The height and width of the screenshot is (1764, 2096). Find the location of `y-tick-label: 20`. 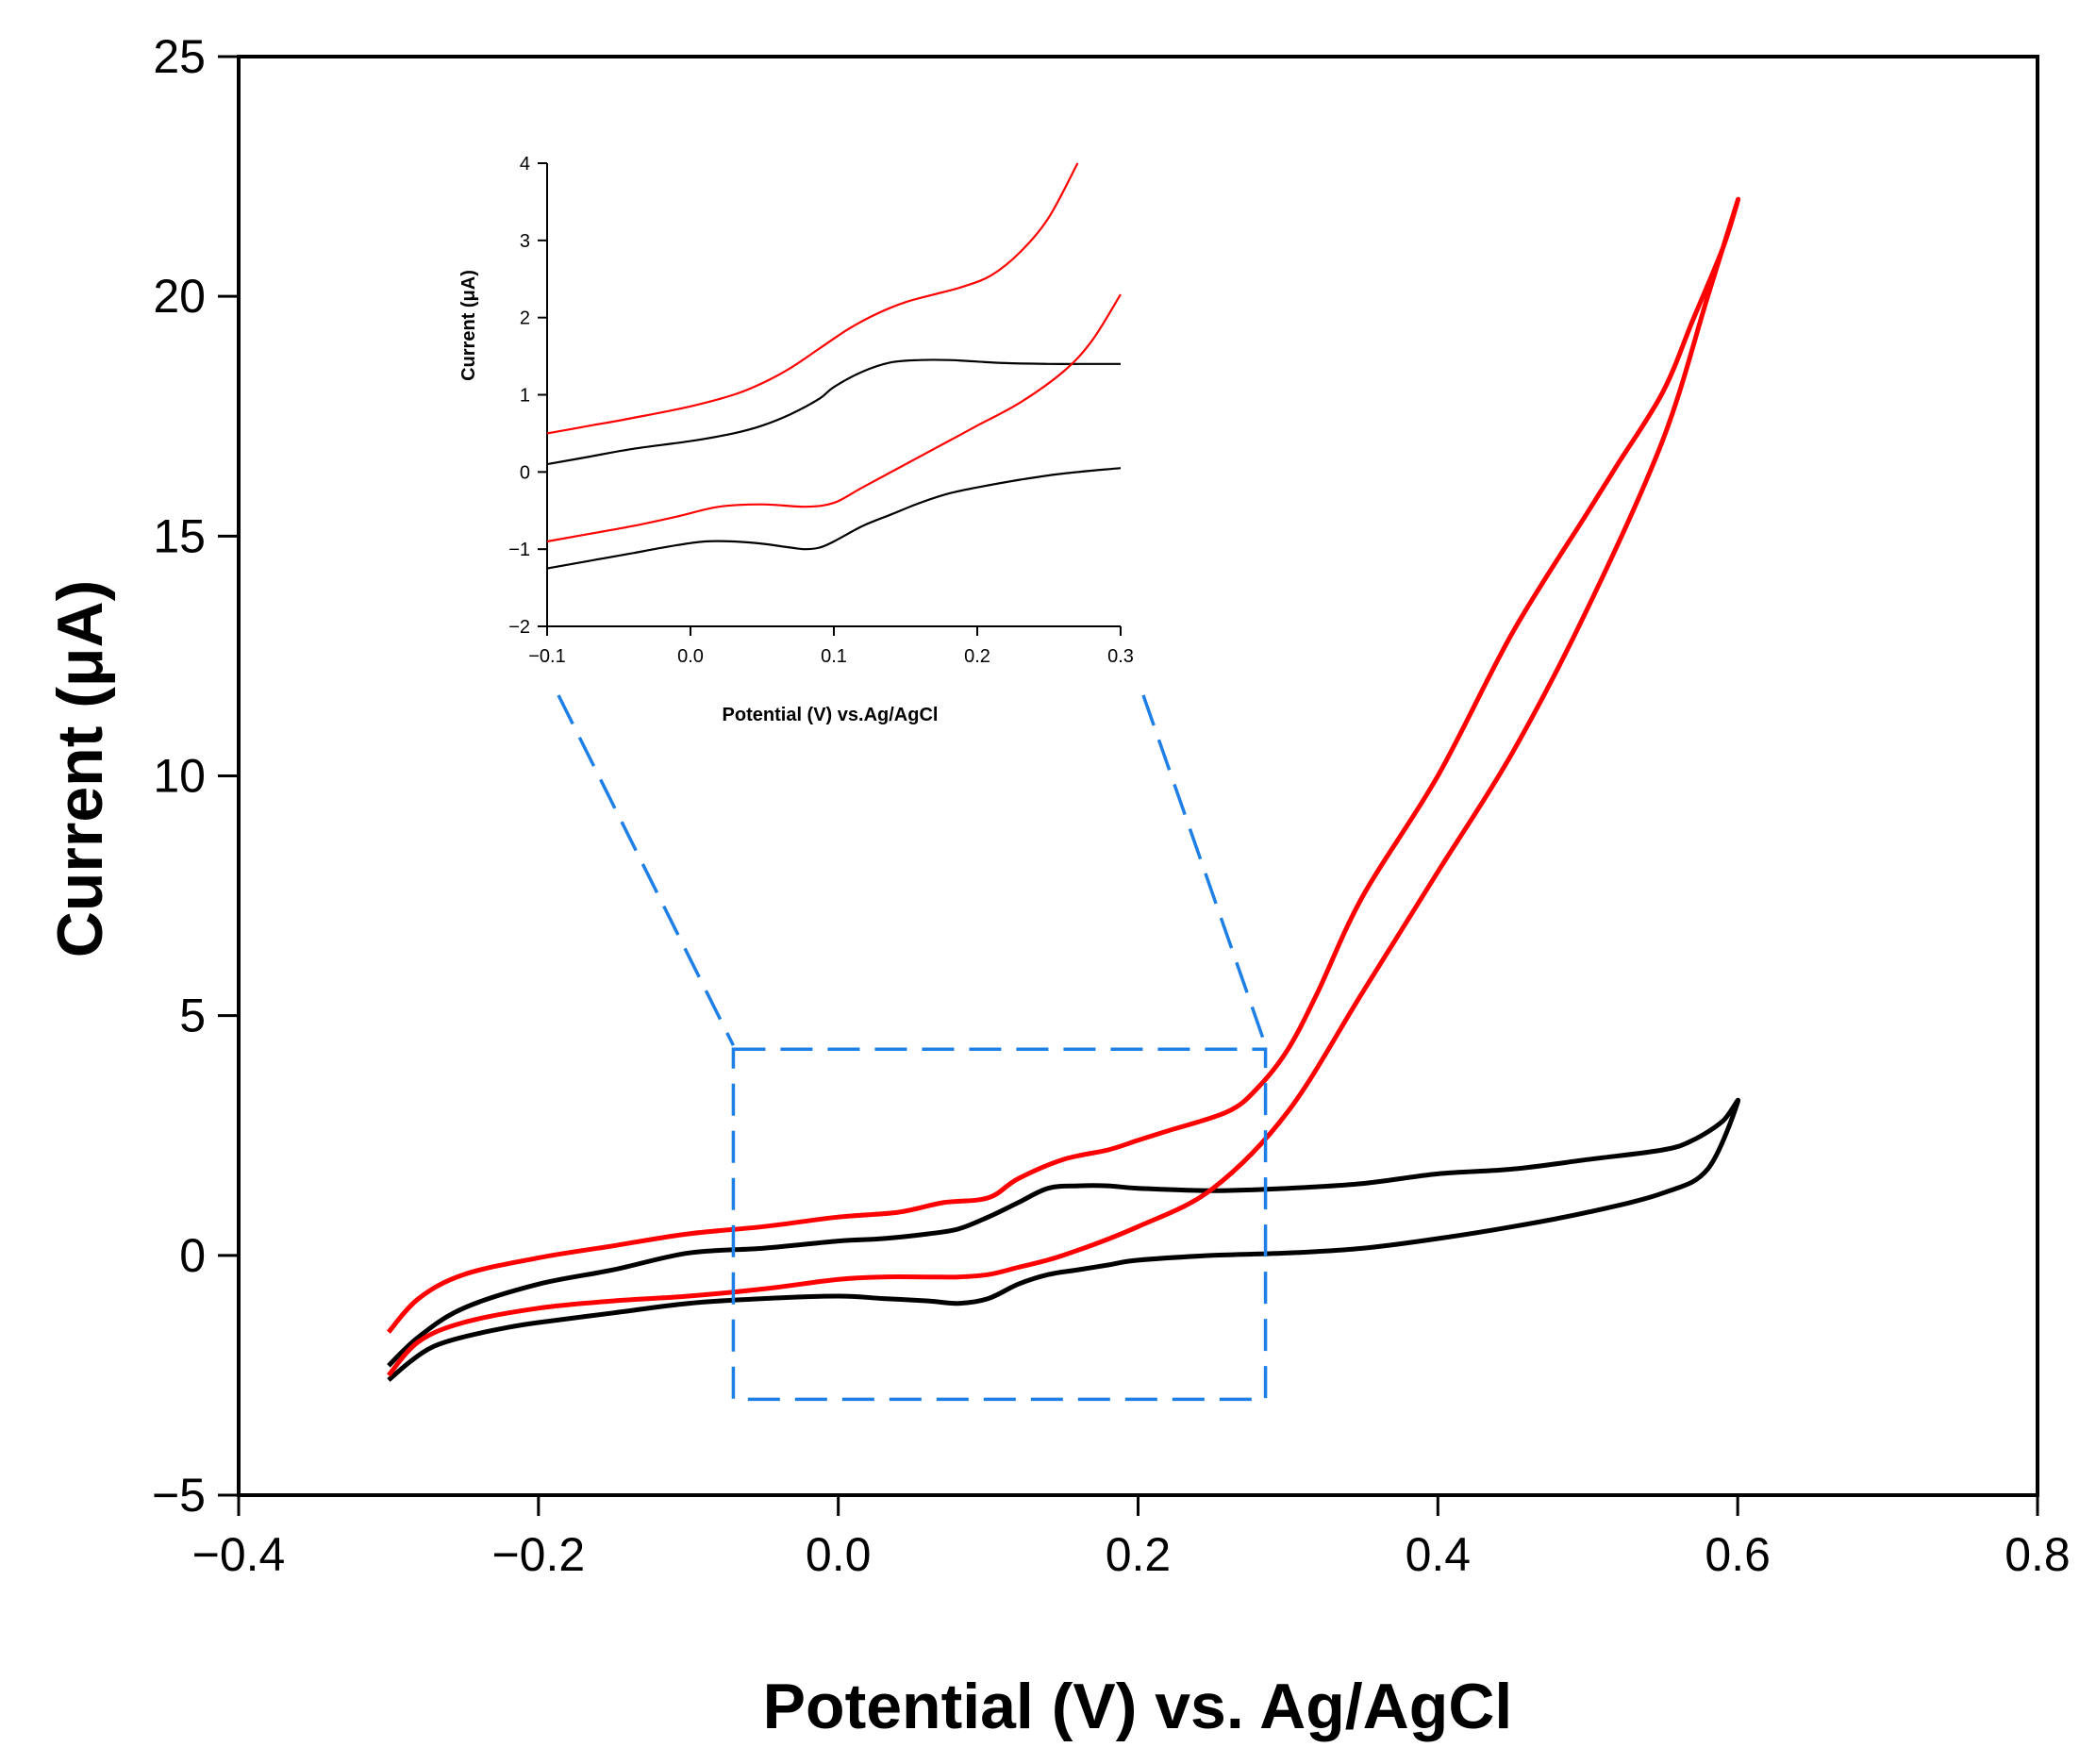

y-tick-label: 20 is located at coordinates (179, 297).